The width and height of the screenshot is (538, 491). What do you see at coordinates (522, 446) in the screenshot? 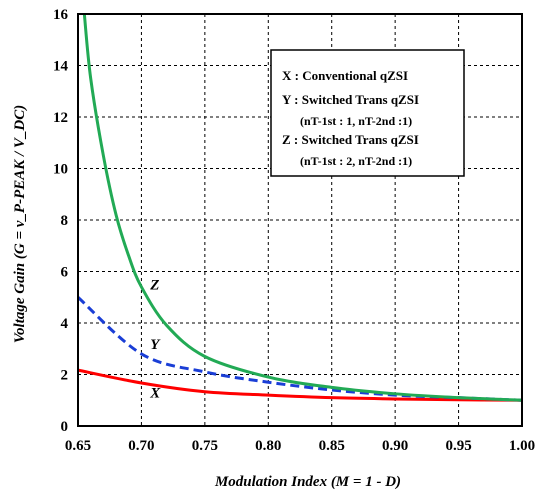
I see `x-tick-label: 1.00` at bounding box center [522, 446].